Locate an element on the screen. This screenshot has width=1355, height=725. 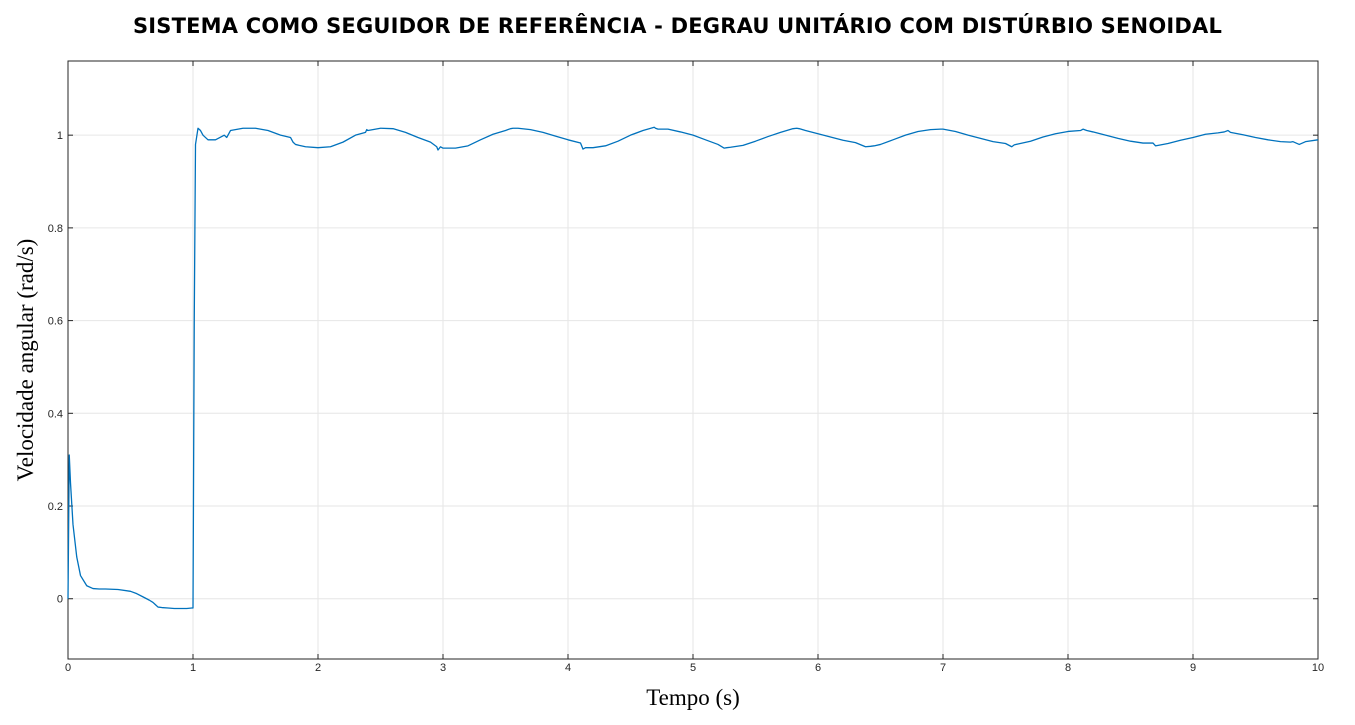
x-tick-label: 5 is located at coordinates (693, 668).